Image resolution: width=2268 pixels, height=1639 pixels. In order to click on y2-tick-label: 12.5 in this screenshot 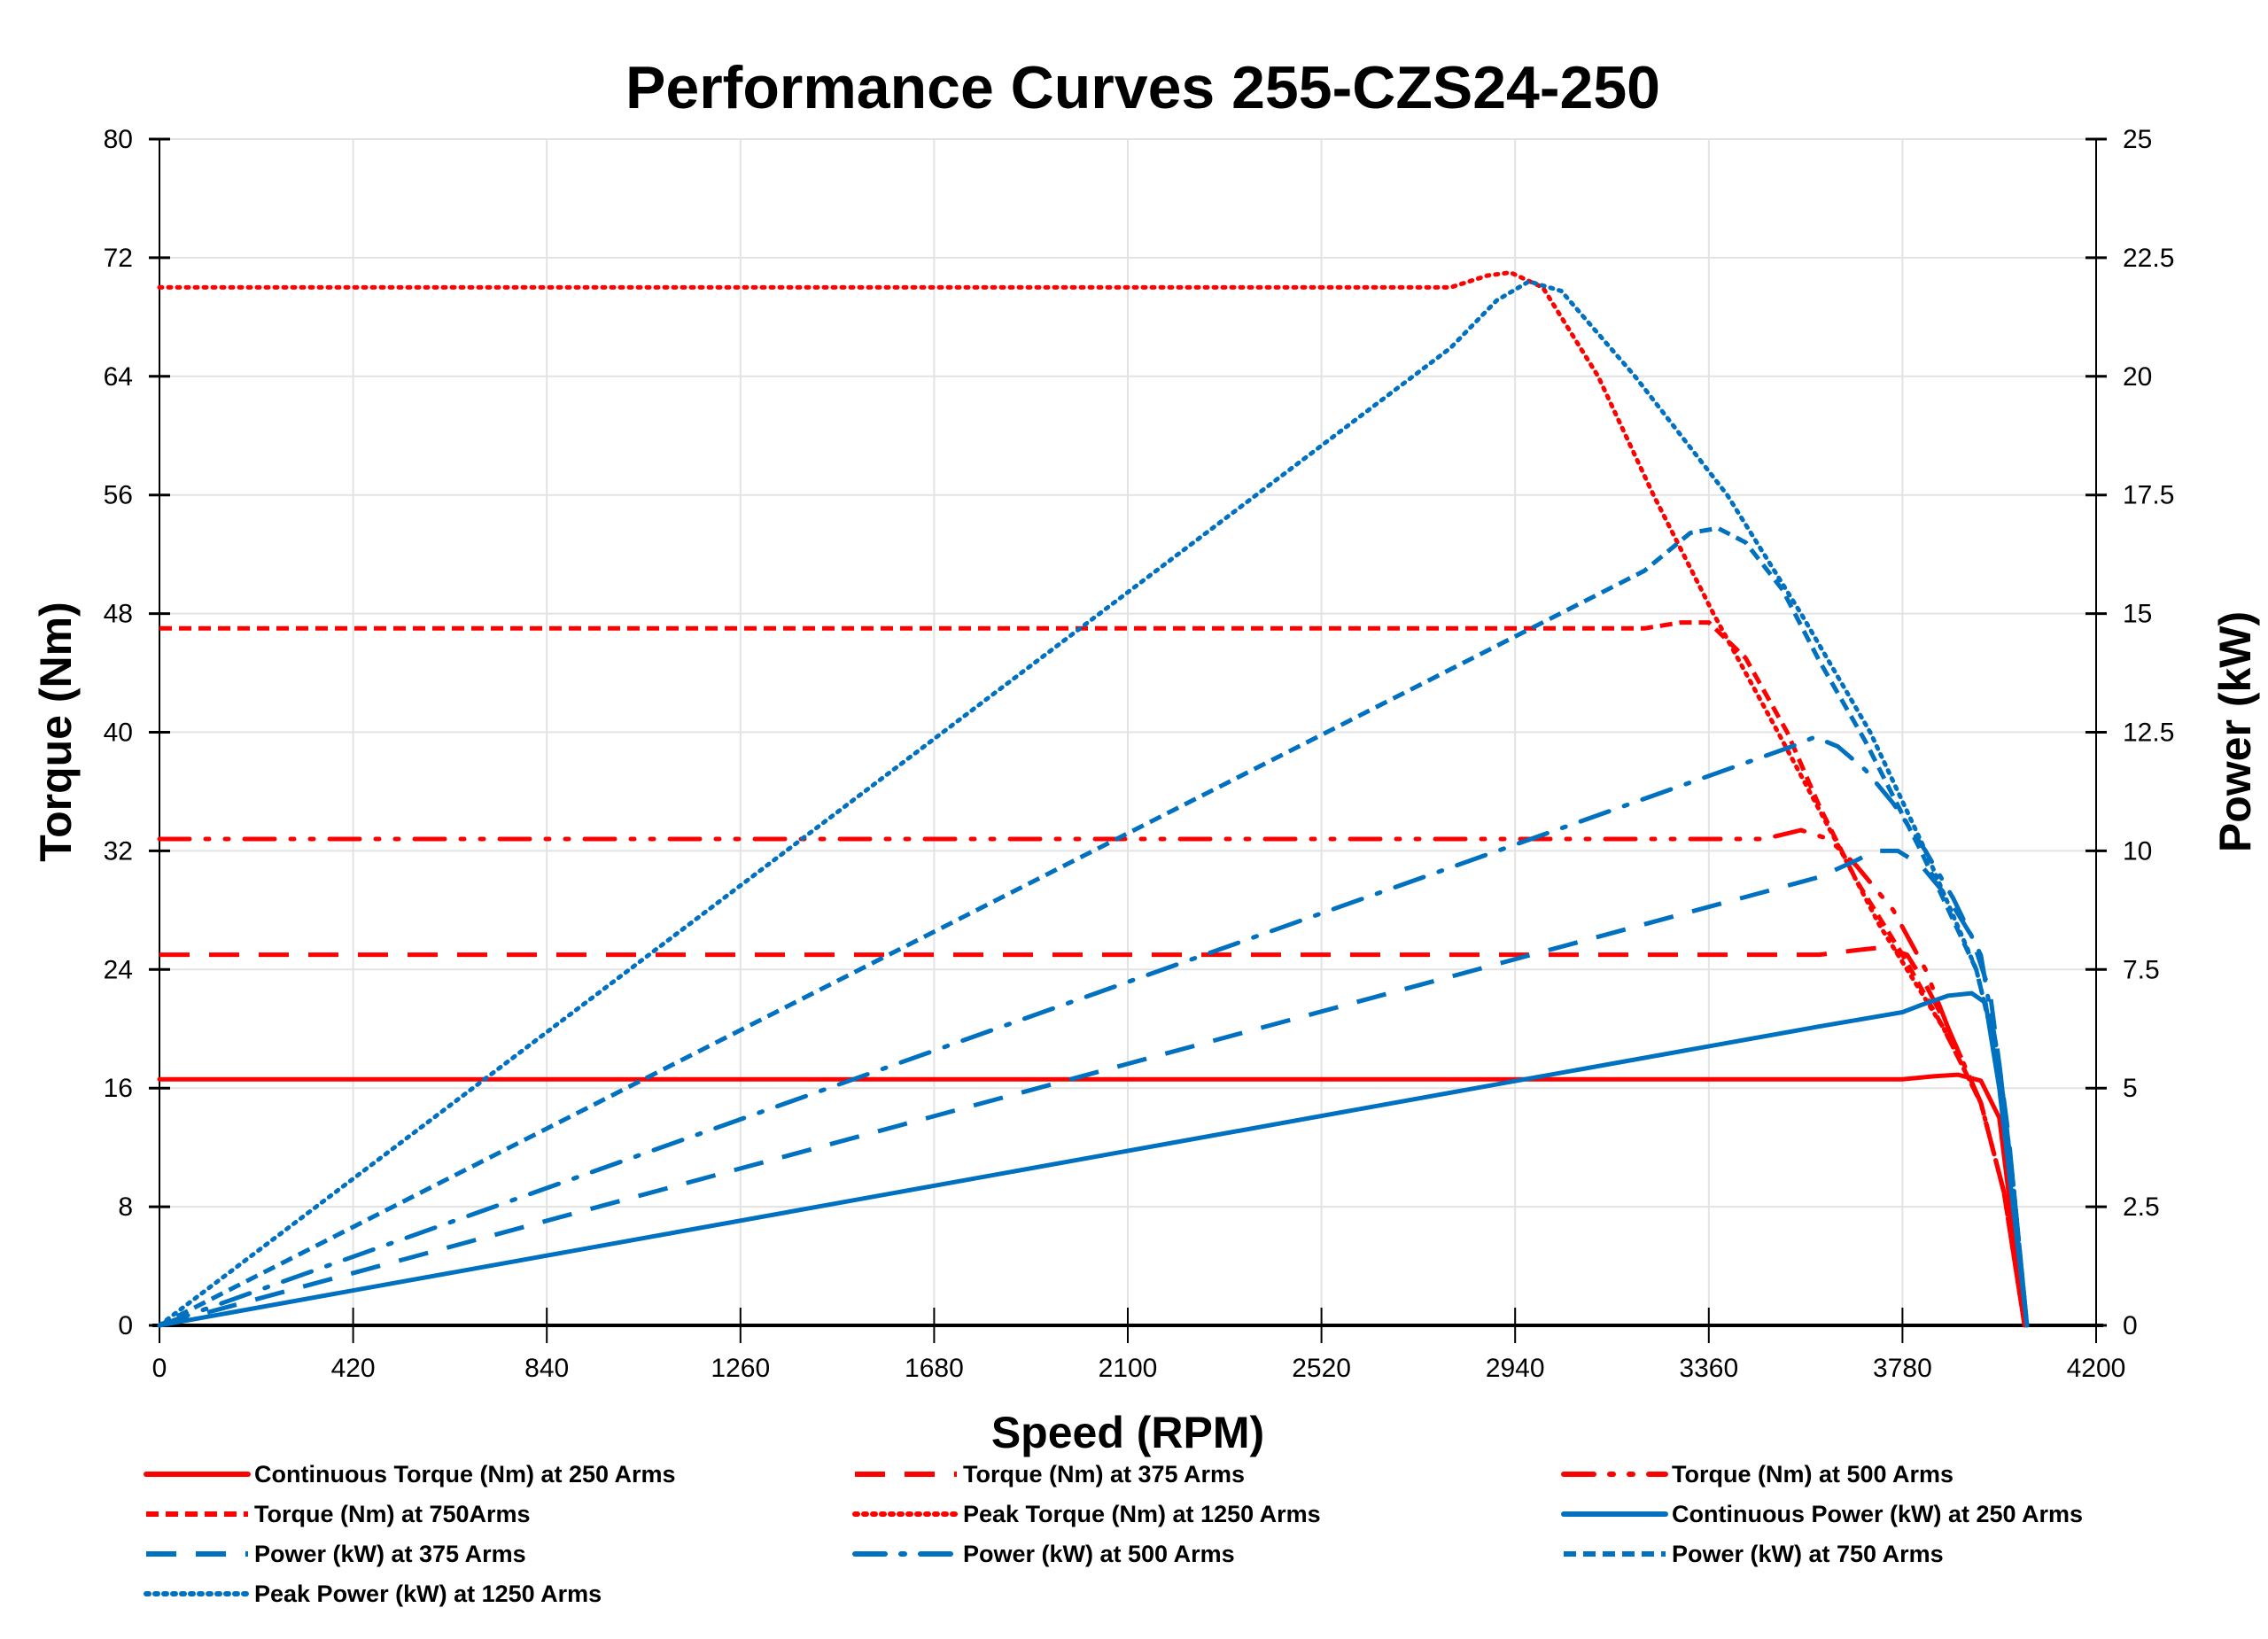, I will do `click(2148, 733)`.